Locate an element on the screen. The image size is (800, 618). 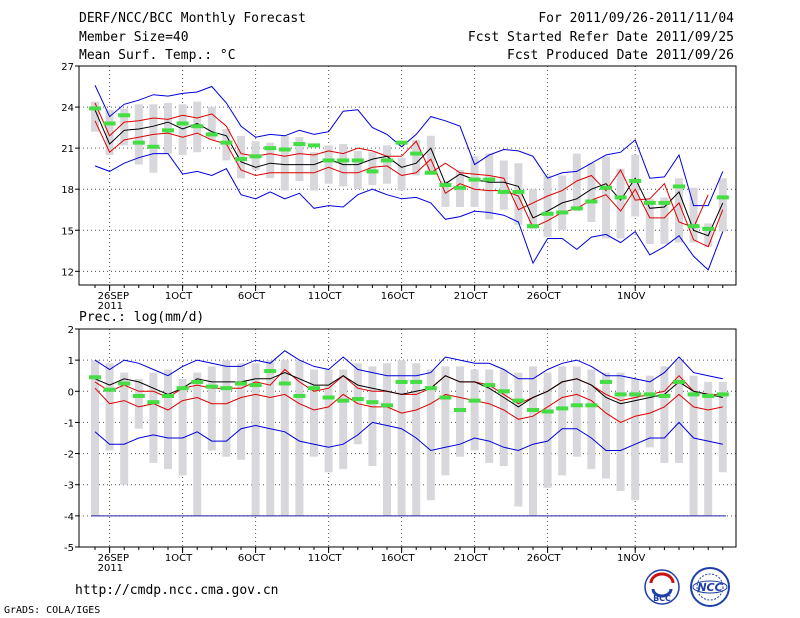
y-tick-label: -2 is located at coordinates (69, 455).